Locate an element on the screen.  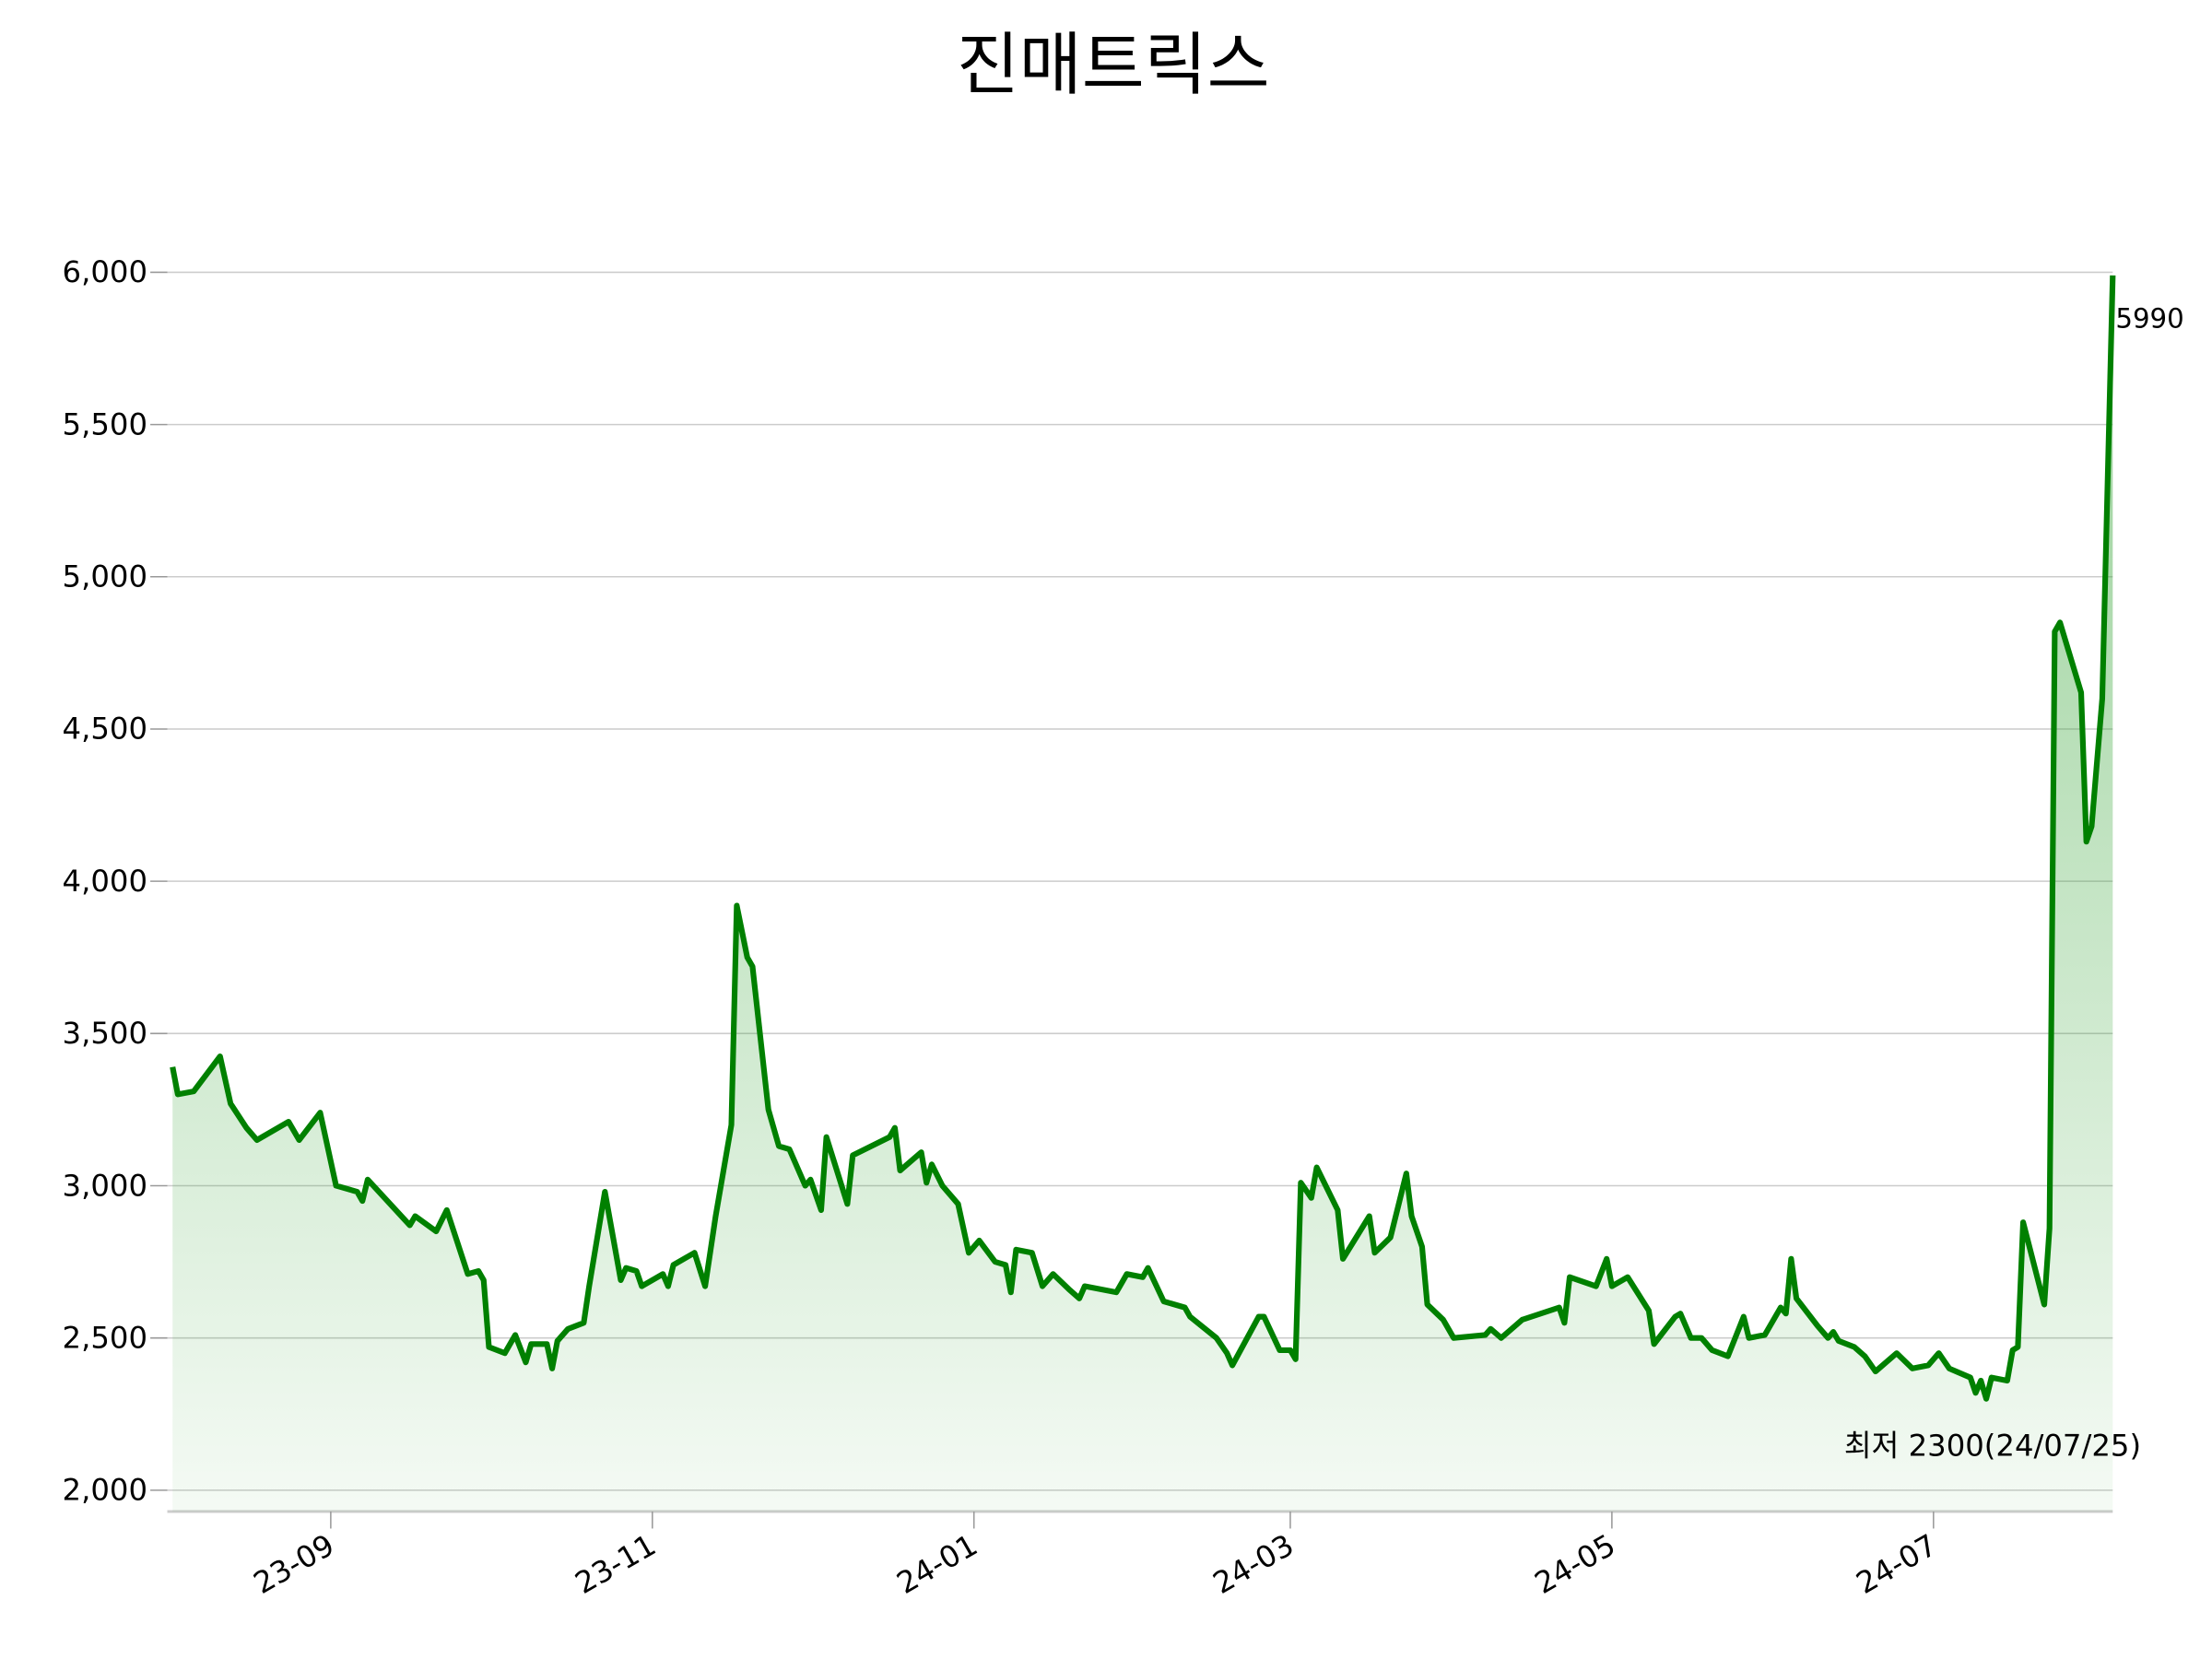
x-tick-label: 24-05 is located at coordinates (1575, 1564).